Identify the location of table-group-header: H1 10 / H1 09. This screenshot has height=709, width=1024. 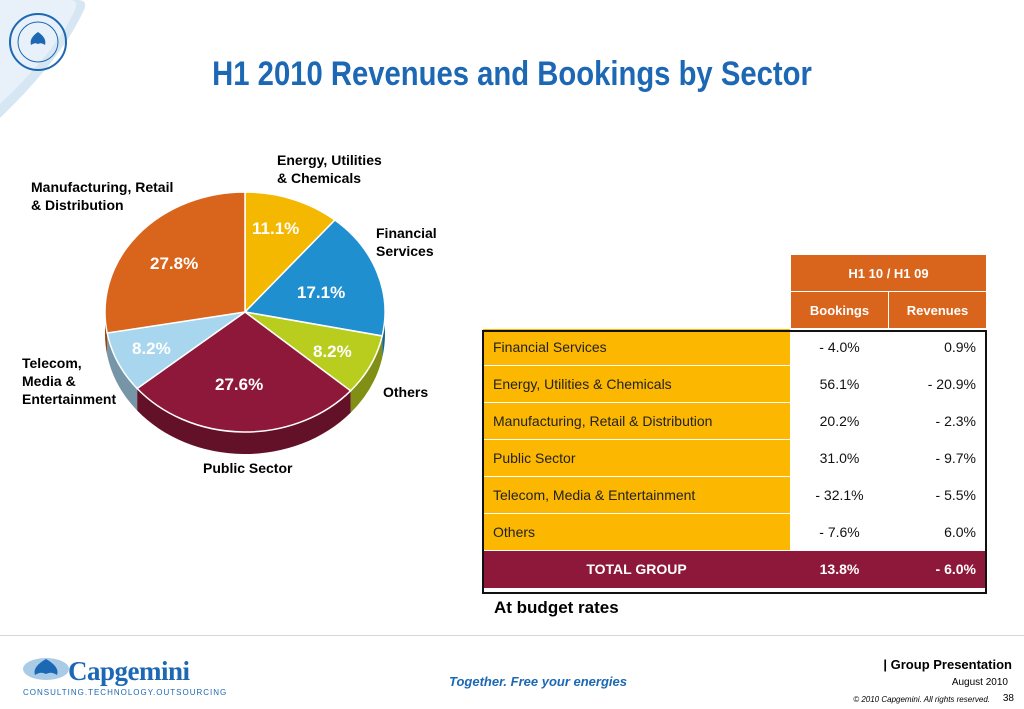
(888, 273).